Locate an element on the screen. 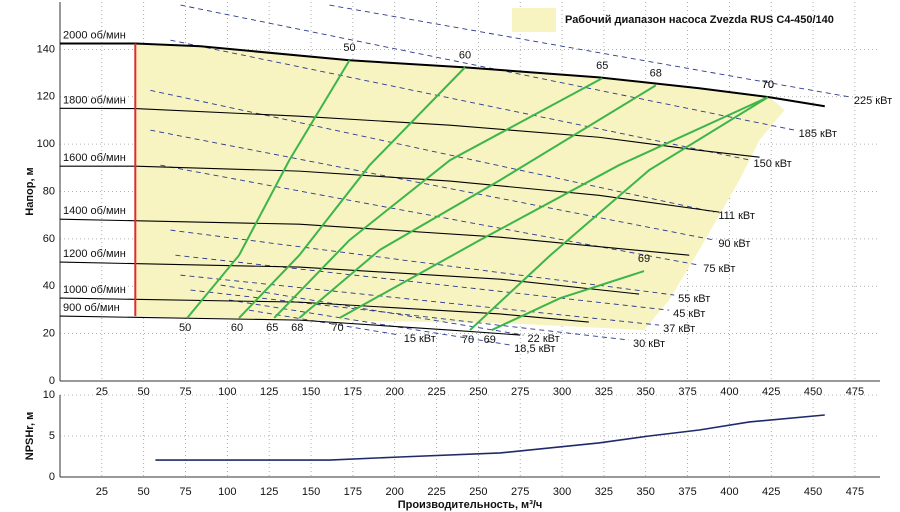  speed-label: 900 об/мин is located at coordinates (91, 308).